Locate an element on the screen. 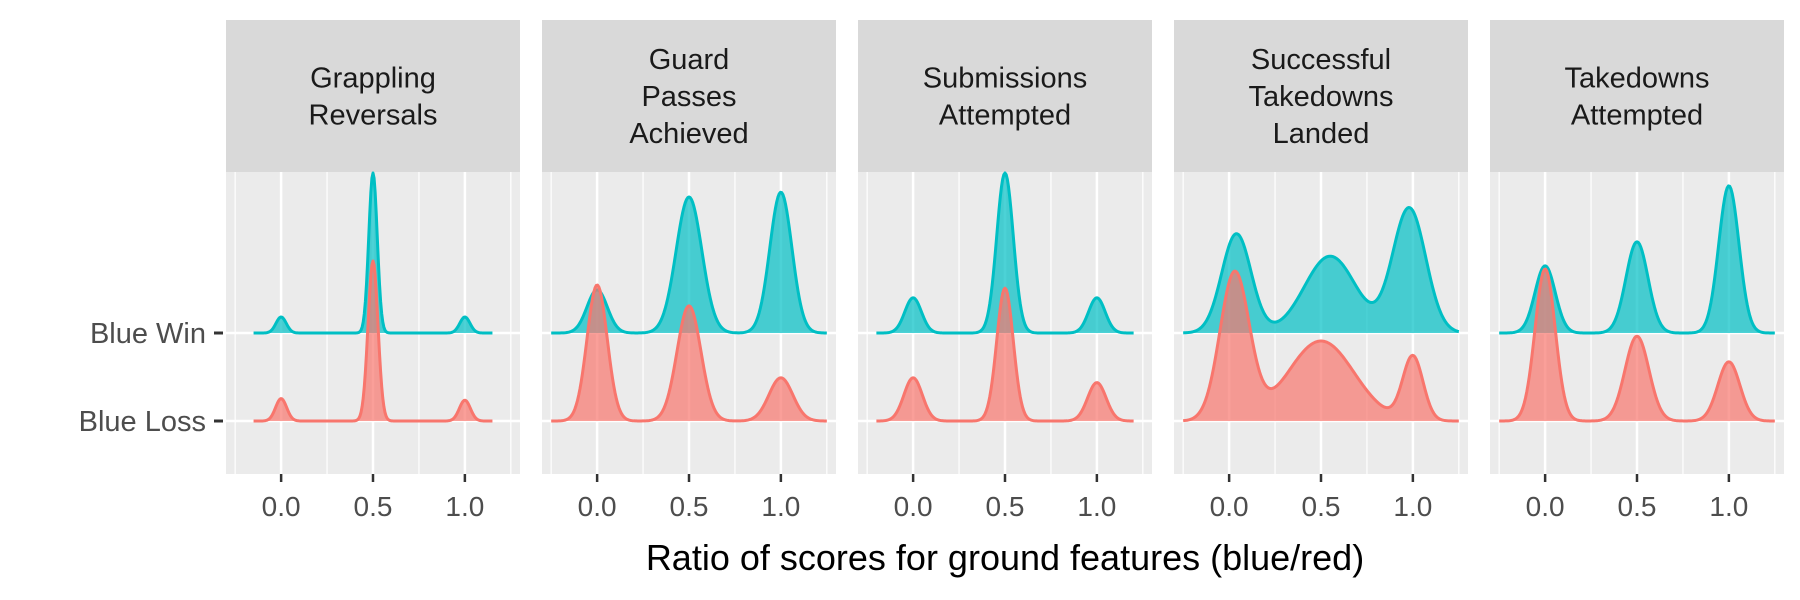  facet-title: Grappling Reversals is located at coordinates (373, 97).